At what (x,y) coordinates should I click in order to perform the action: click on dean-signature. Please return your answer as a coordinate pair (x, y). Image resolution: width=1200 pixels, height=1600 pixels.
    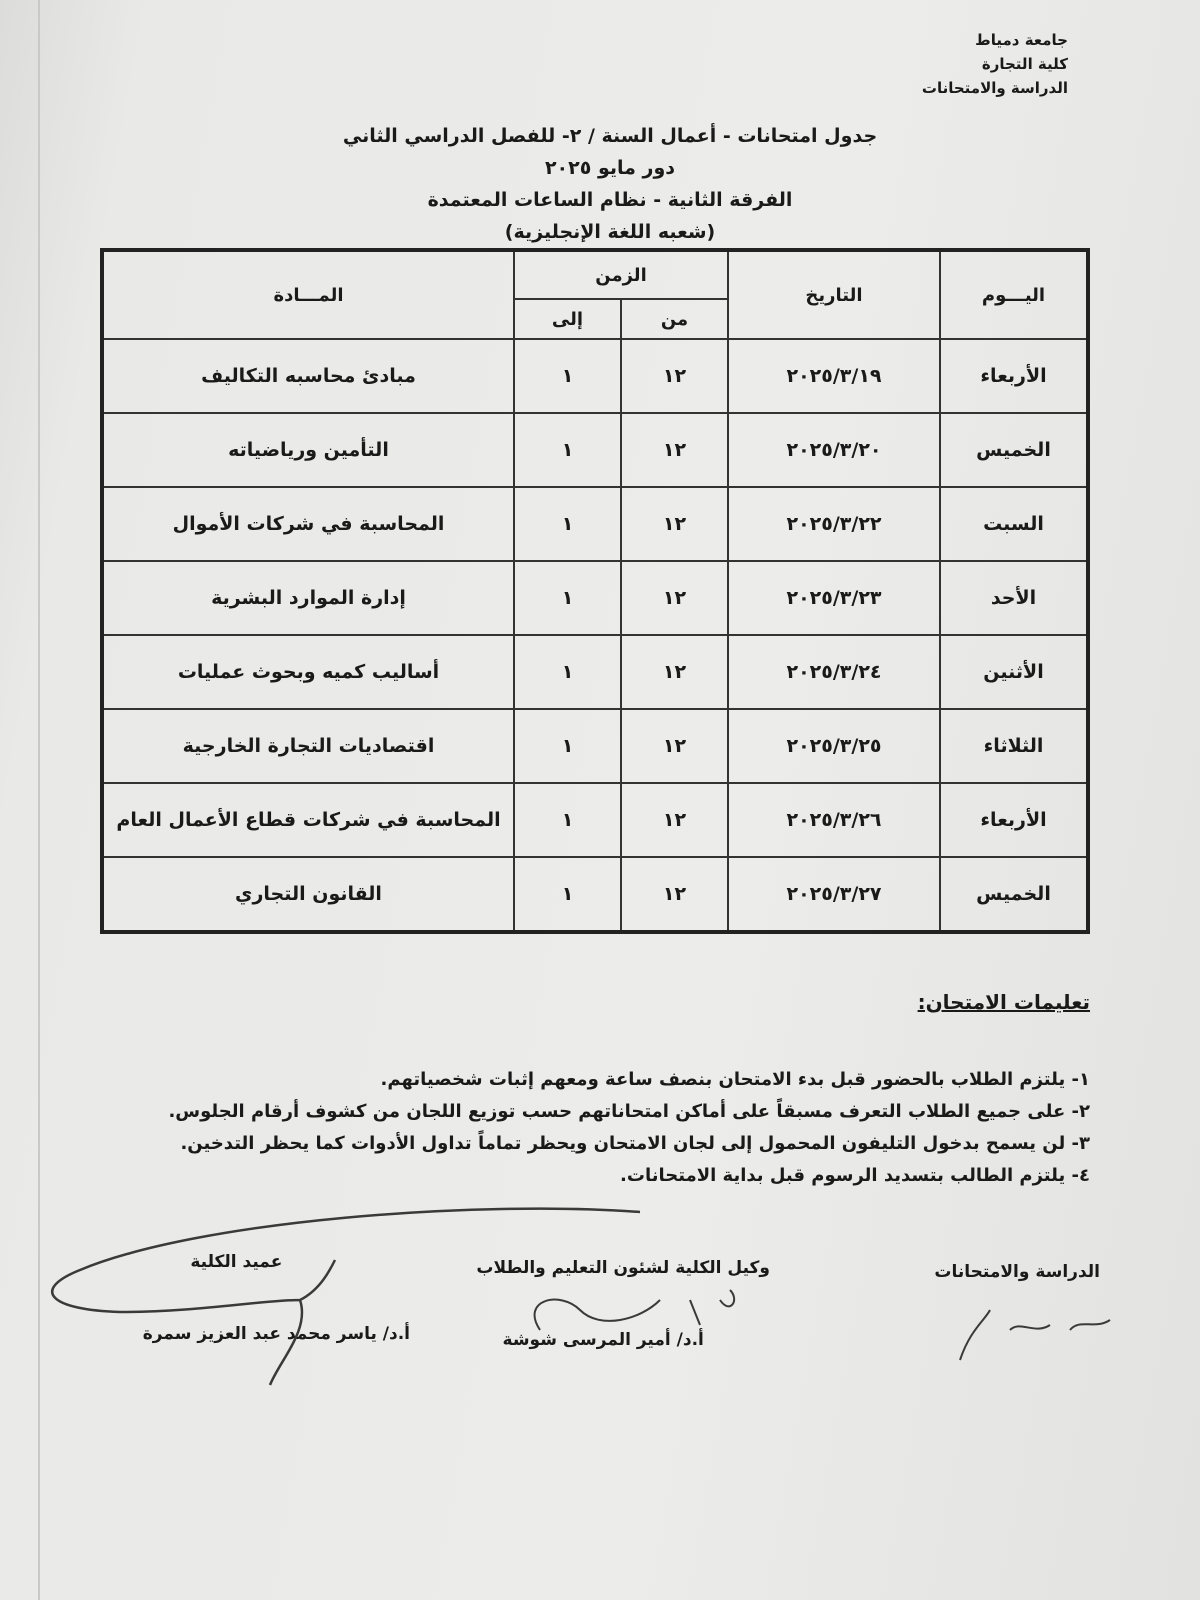
    Looking at the image, I should click on (346, 1296).